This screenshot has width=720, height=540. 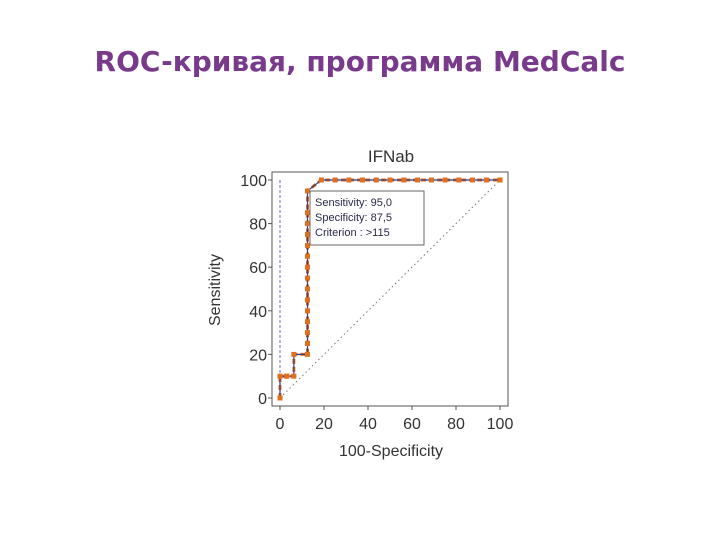 I want to click on x-tick-label: 20, so click(x=324, y=424).